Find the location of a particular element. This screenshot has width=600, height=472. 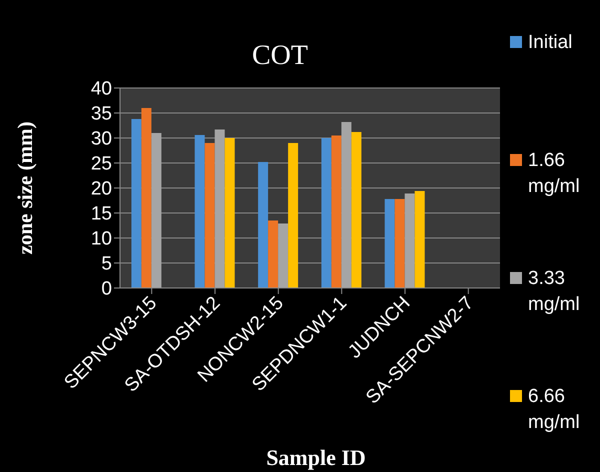

legend-label: Initial is located at coordinates (550, 43).